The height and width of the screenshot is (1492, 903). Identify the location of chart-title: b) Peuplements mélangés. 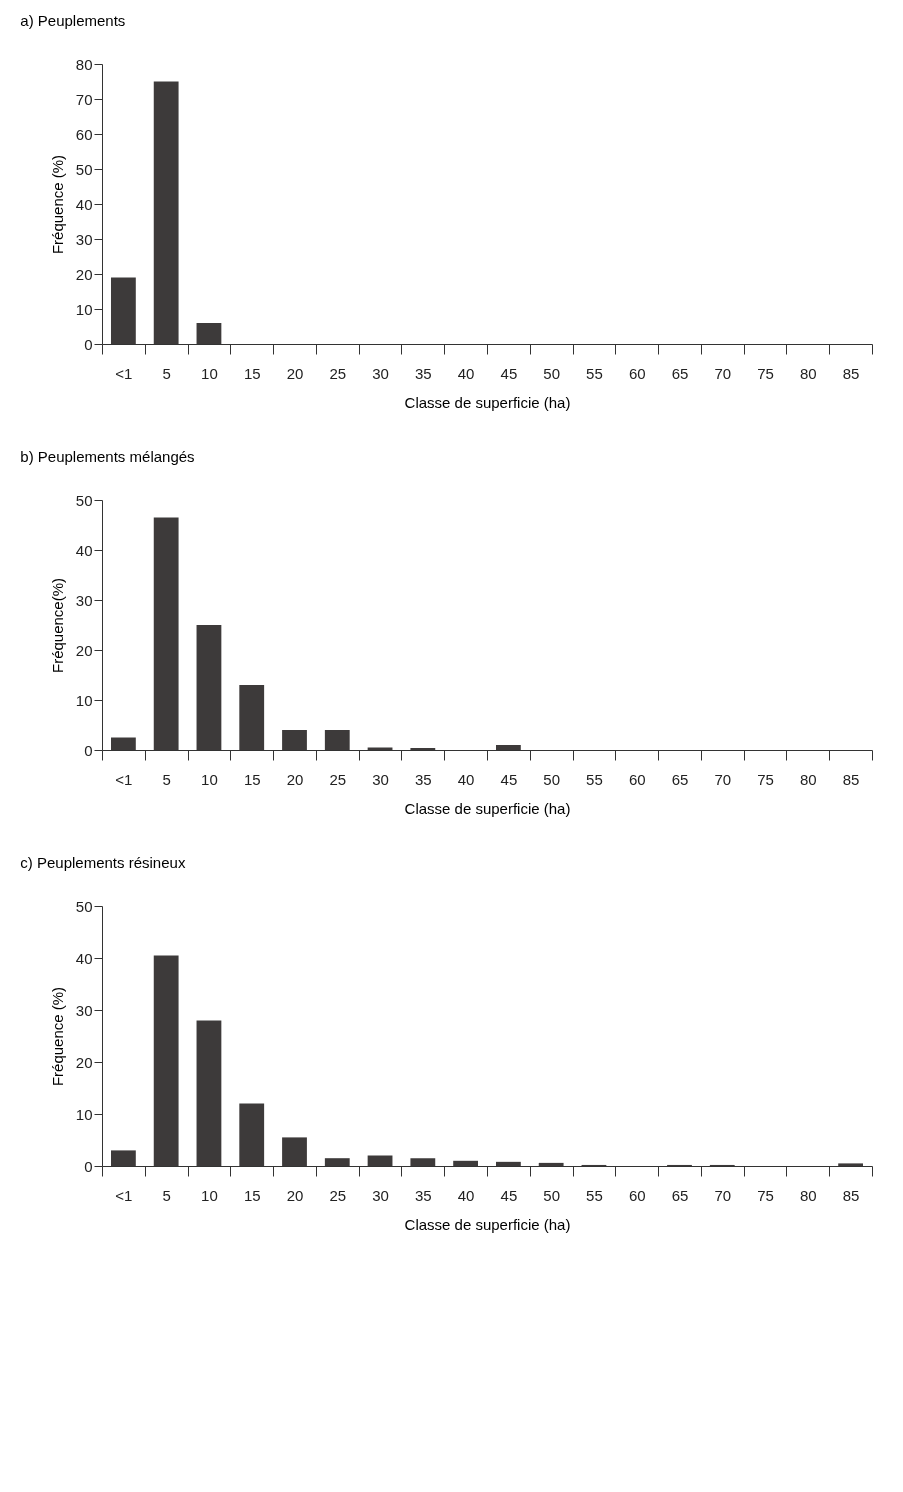
(107, 456).